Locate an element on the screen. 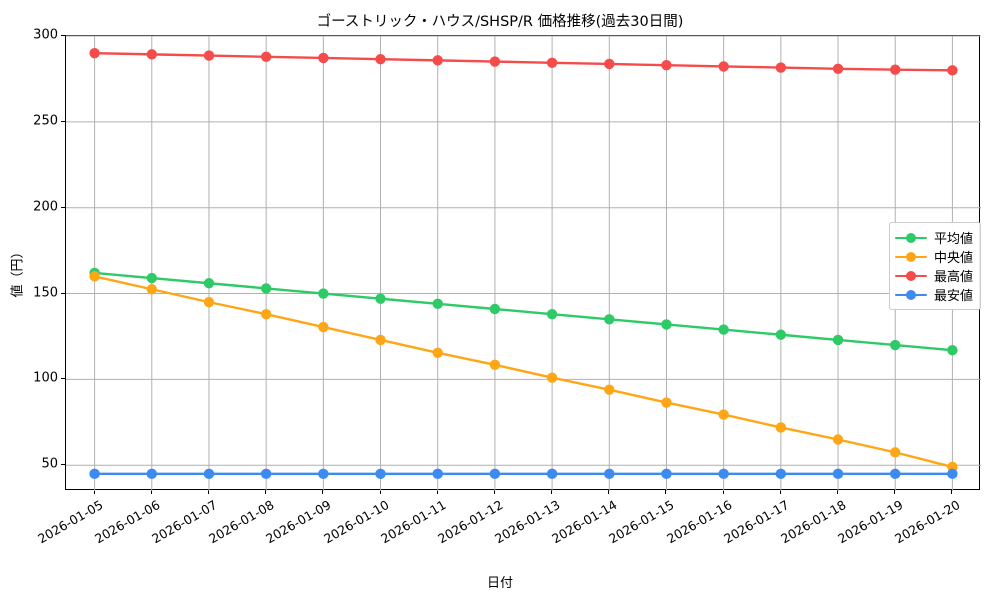 This screenshot has height=600, width=1000. legend-label: 中央値 is located at coordinates (954, 258).